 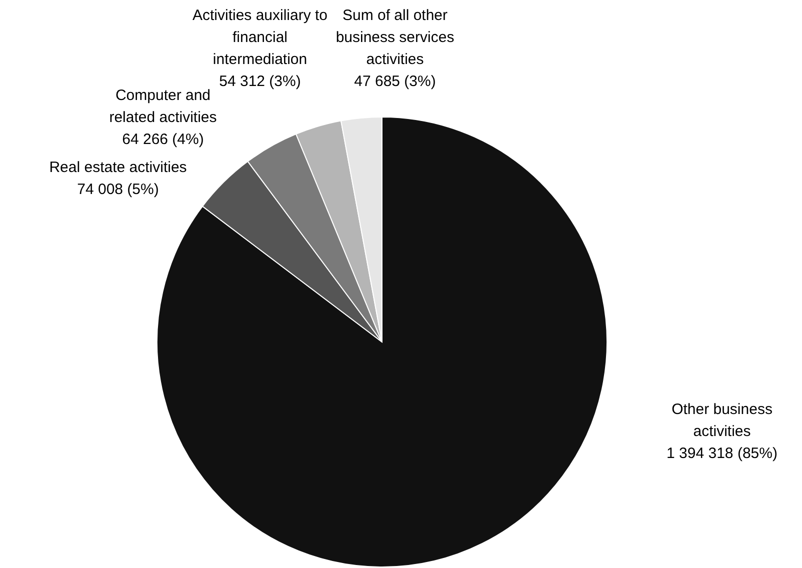 What do you see at coordinates (722, 453) in the screenshot?
I see `data-label: 1 394 318 (85%)` at bounding box center [722, 453].